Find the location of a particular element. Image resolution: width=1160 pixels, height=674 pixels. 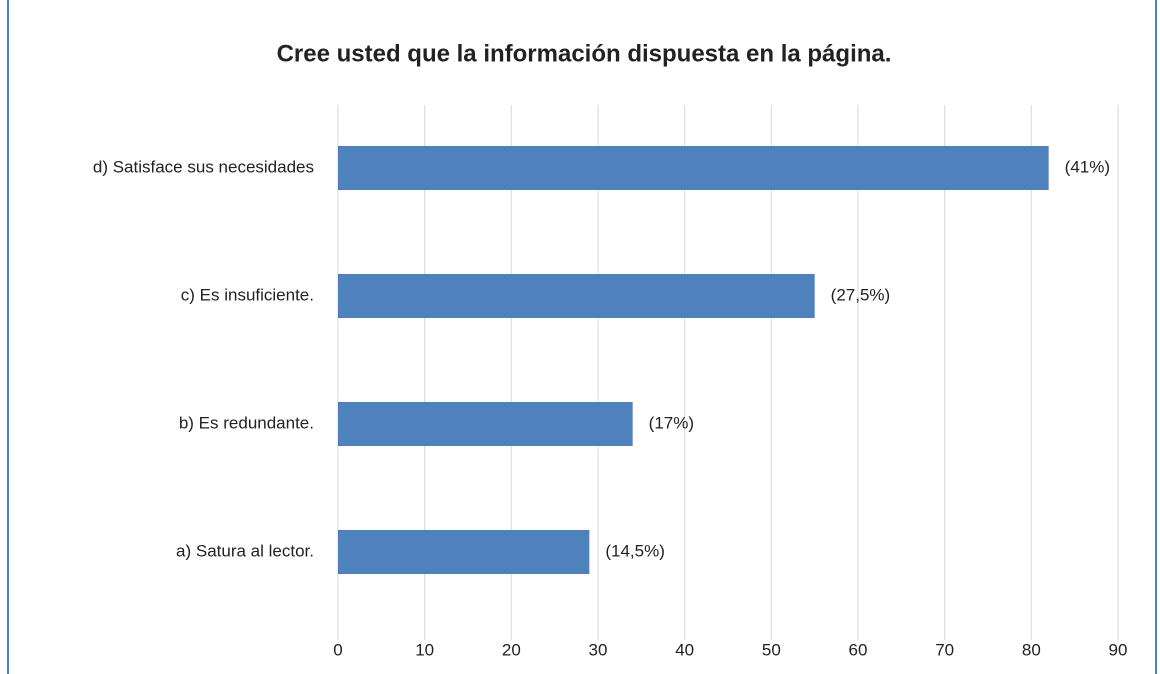

y-tick-label: a) Satura al lector. is located at coordinates (245, 550).